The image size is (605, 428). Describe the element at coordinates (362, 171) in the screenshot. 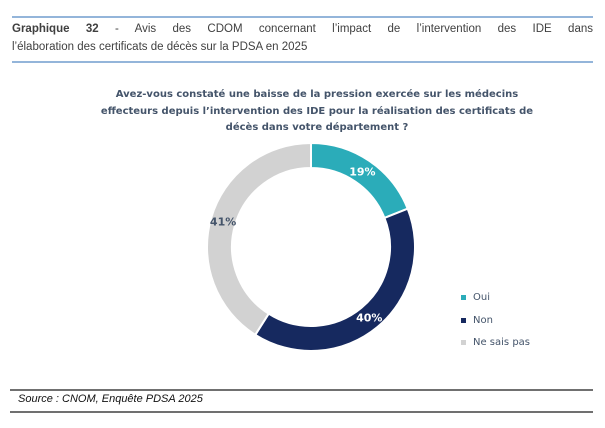

I see `donut-label-oui: 19%` at that location.